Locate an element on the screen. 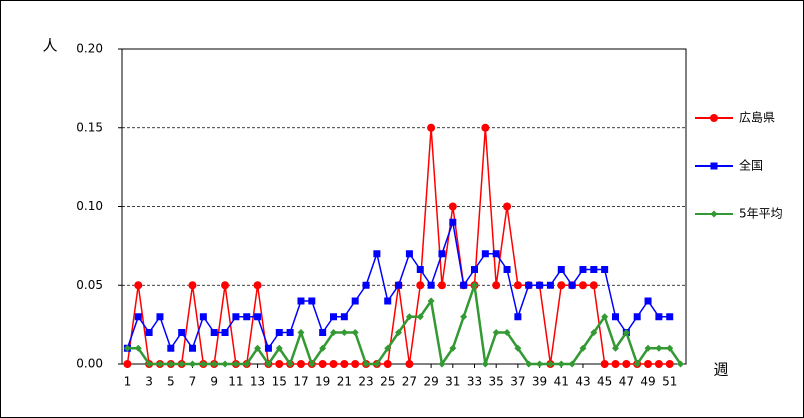 This screenshot has width=804, height=418. x-tick-label: 17 is located at coordinates (300, 382).